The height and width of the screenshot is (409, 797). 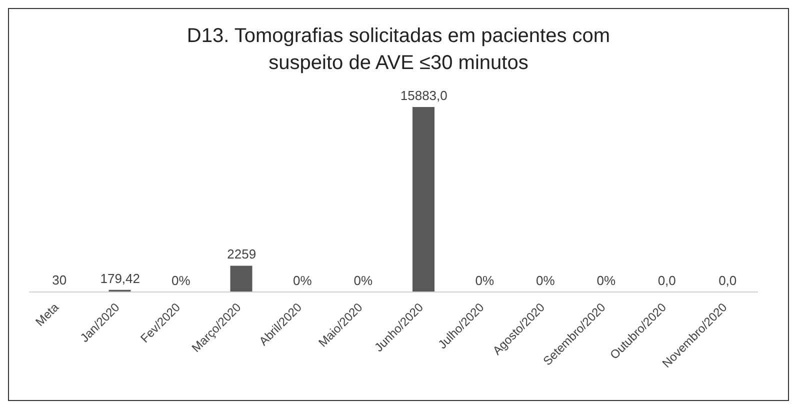 I want to click on data-label: 30, so click(x=59, y=280).